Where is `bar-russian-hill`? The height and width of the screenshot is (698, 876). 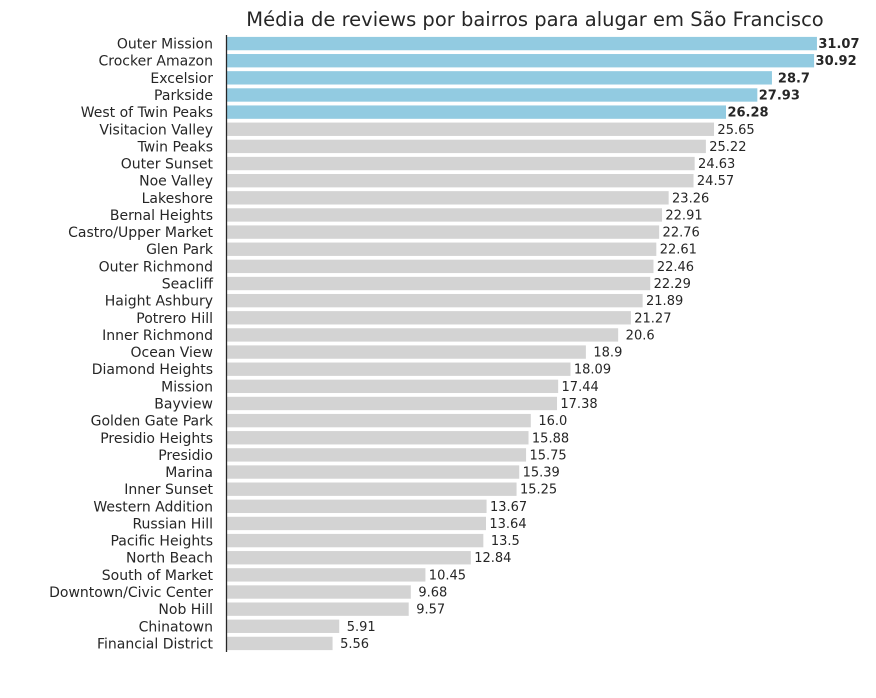
bar-russian-hill is located at coordinates (356, 523).